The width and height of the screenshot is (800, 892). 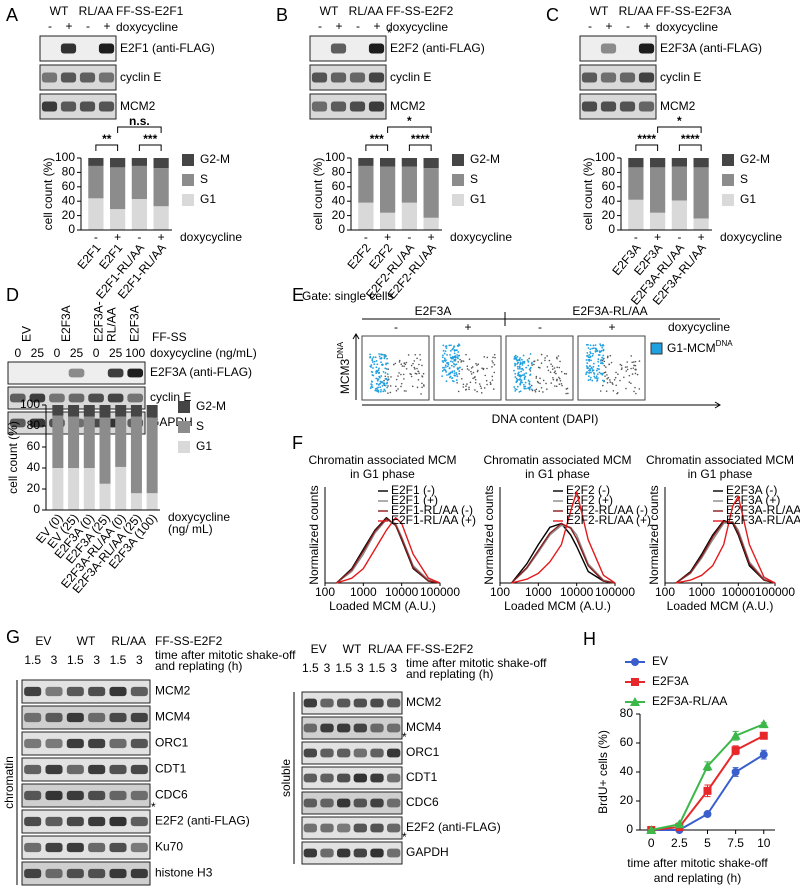 I want to click on legend-label: S, so click(x=744, y=179).